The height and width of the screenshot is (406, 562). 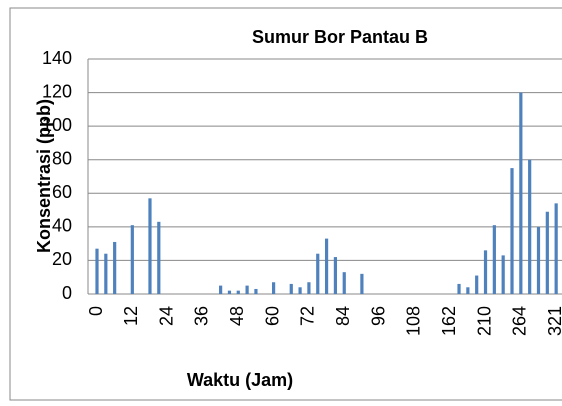 What do you see at coordinates (44, 176) in the screenshot?
I see `y-axis-label: Konsentrasi (ppb)` at bounding box center [44, 176].